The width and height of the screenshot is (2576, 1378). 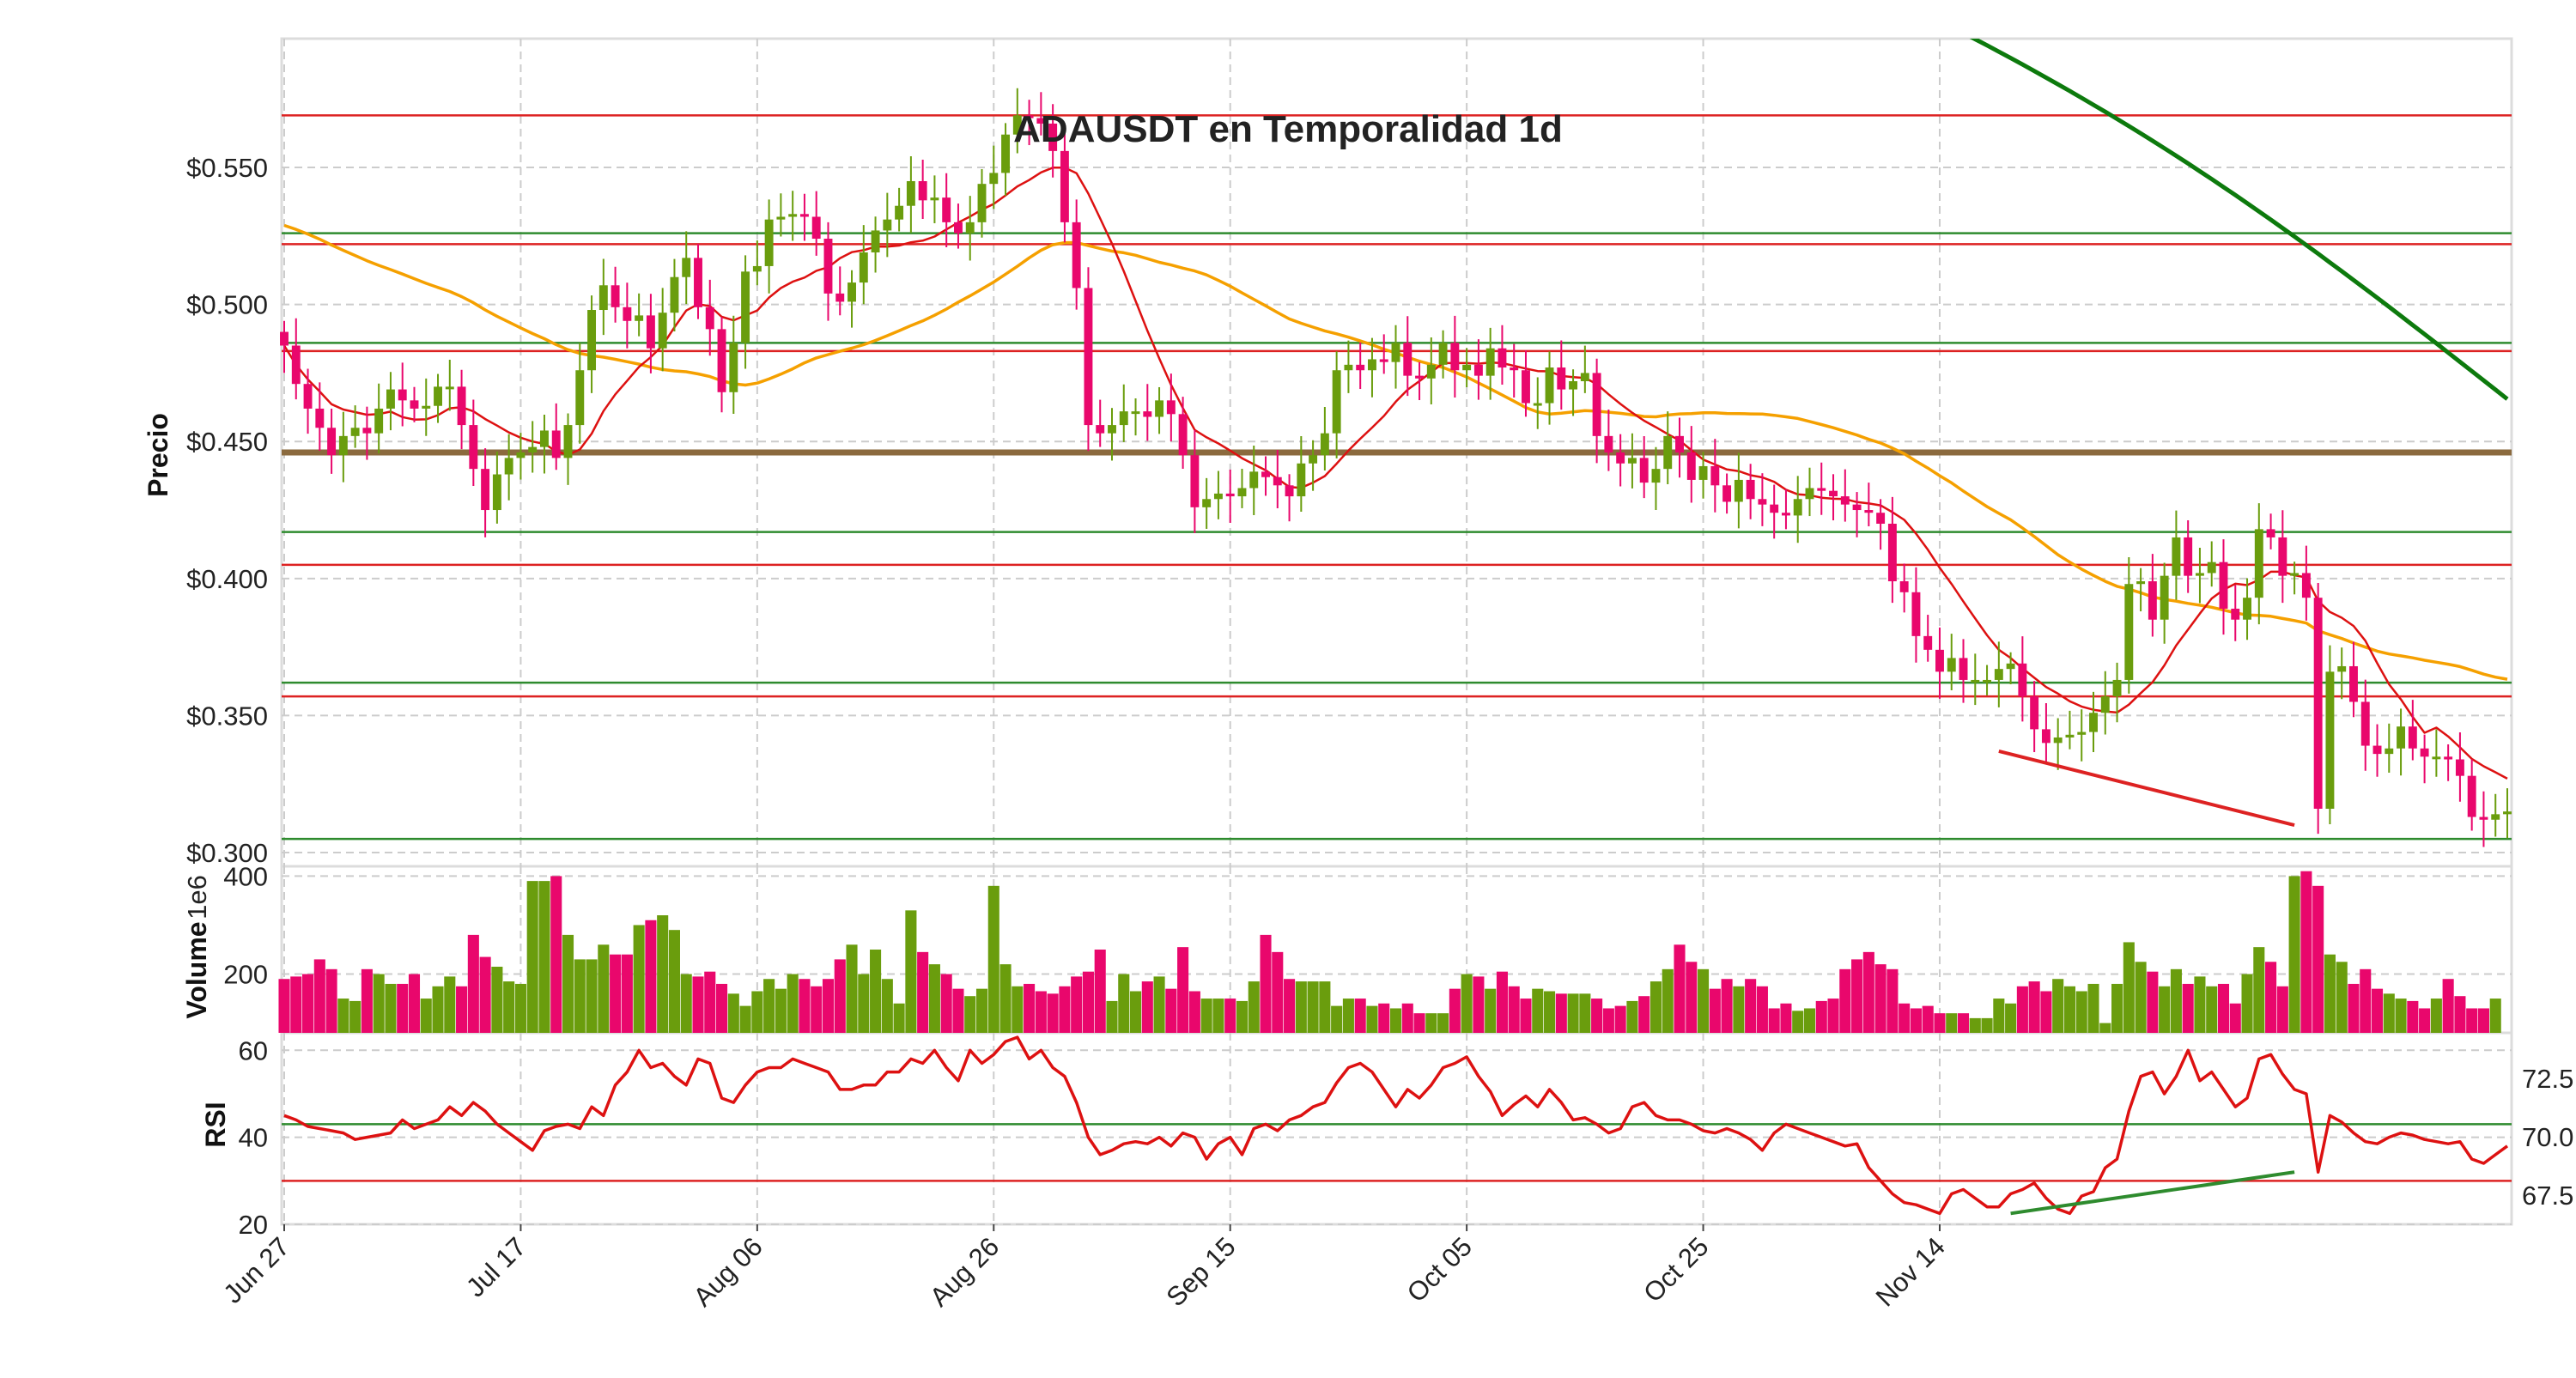 What do you see at coordinates (227, 716) in the screenshot?
I see `price-tick-label: $0.350` at bounding box center [227, 716].